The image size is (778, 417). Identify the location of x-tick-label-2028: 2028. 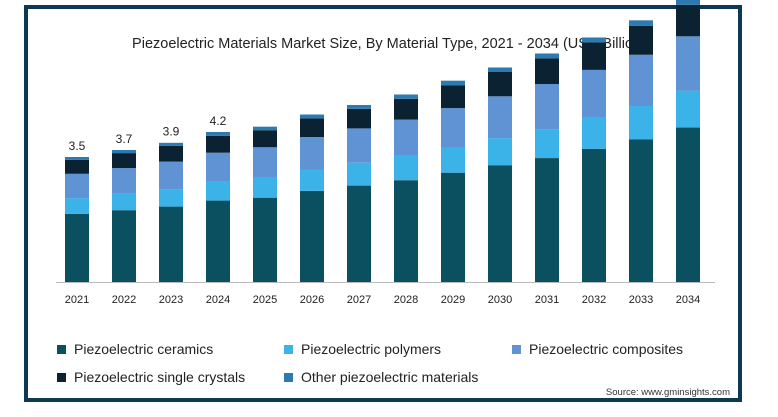
(406, 300).